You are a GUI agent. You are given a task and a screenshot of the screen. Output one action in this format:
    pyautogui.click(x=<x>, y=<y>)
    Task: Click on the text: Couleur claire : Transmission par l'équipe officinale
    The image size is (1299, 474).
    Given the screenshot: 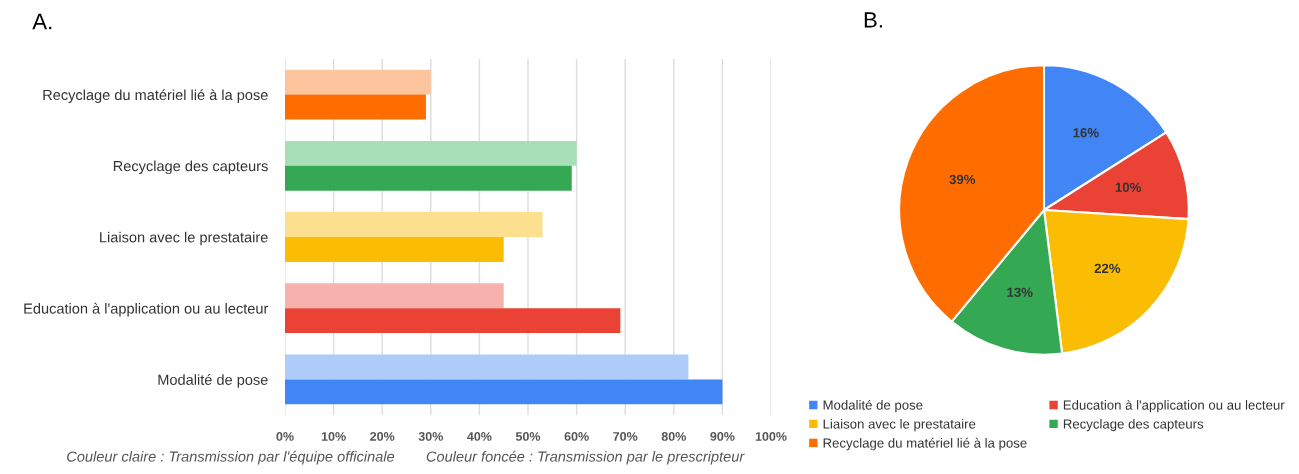 What is the action you would take?
    pyautogui.click(x=231, y=457)
    